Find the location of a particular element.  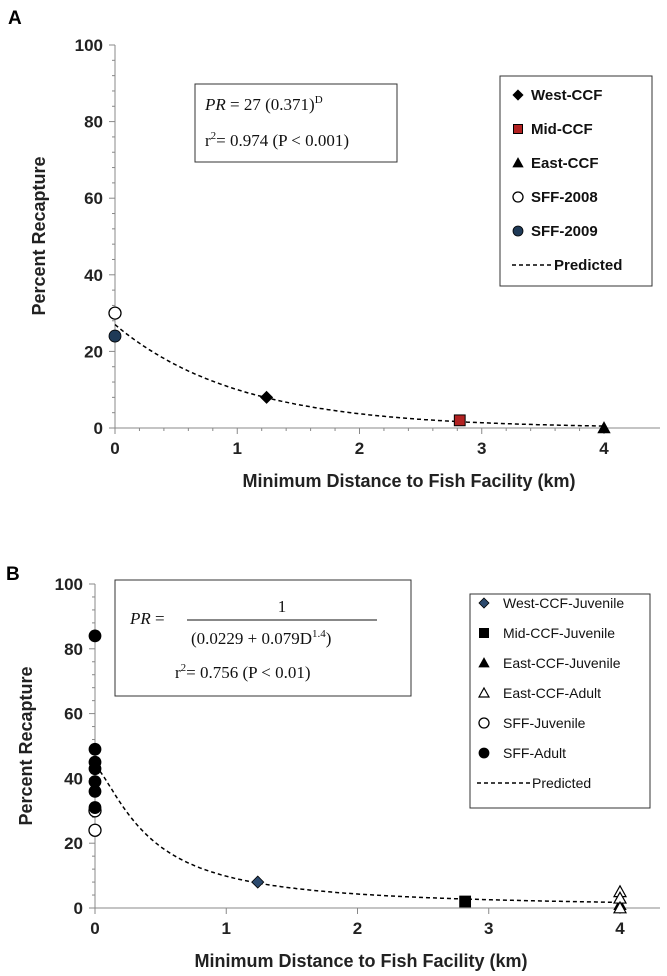

data-point-sff-2008 is located at coordinates (115, 313).